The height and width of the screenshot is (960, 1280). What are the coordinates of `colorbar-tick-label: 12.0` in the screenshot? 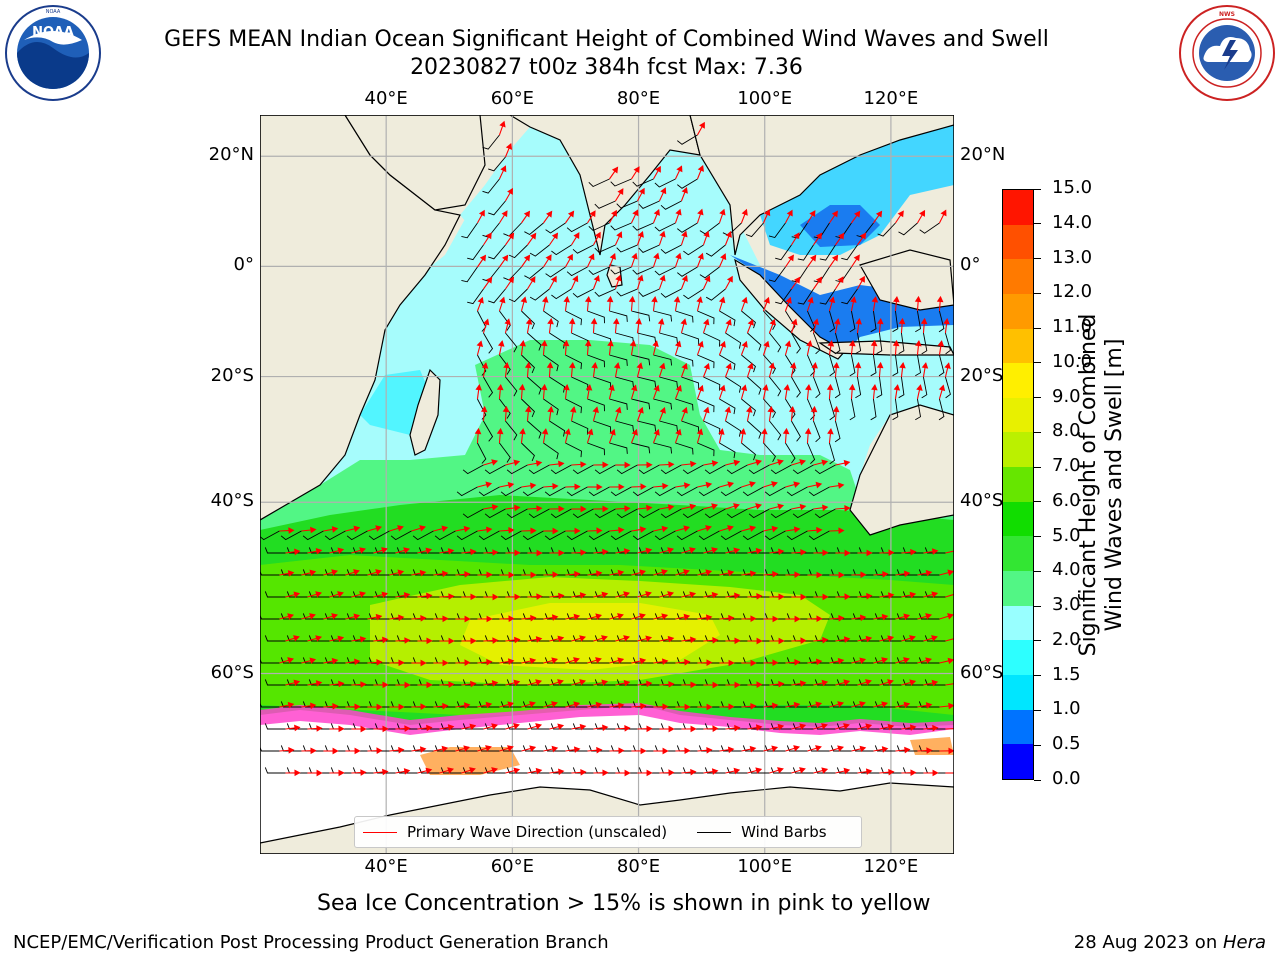 It's located at (1072, 292).